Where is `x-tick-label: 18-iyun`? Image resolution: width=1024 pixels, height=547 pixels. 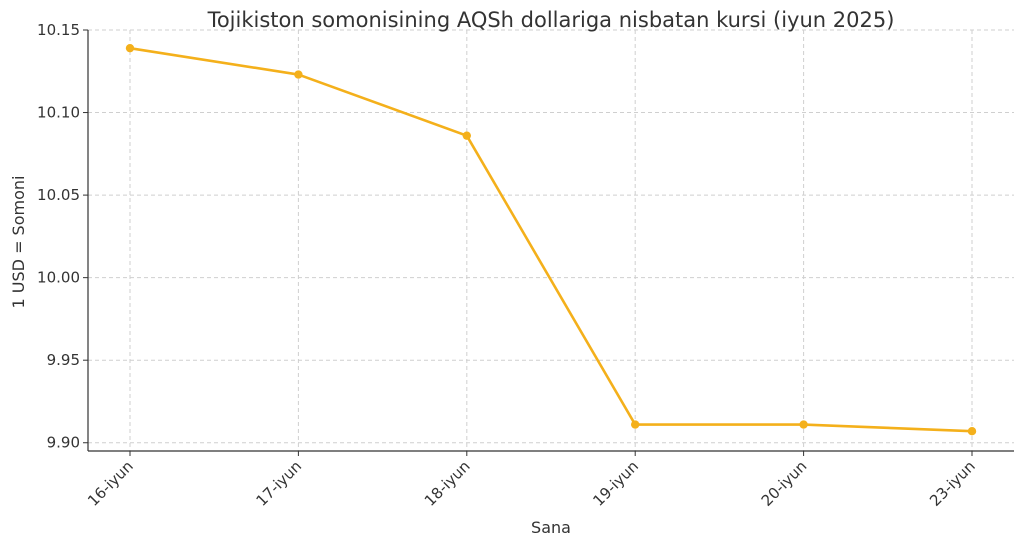 x-tick-label: 18-iyun is located at coordinates (447, 483).